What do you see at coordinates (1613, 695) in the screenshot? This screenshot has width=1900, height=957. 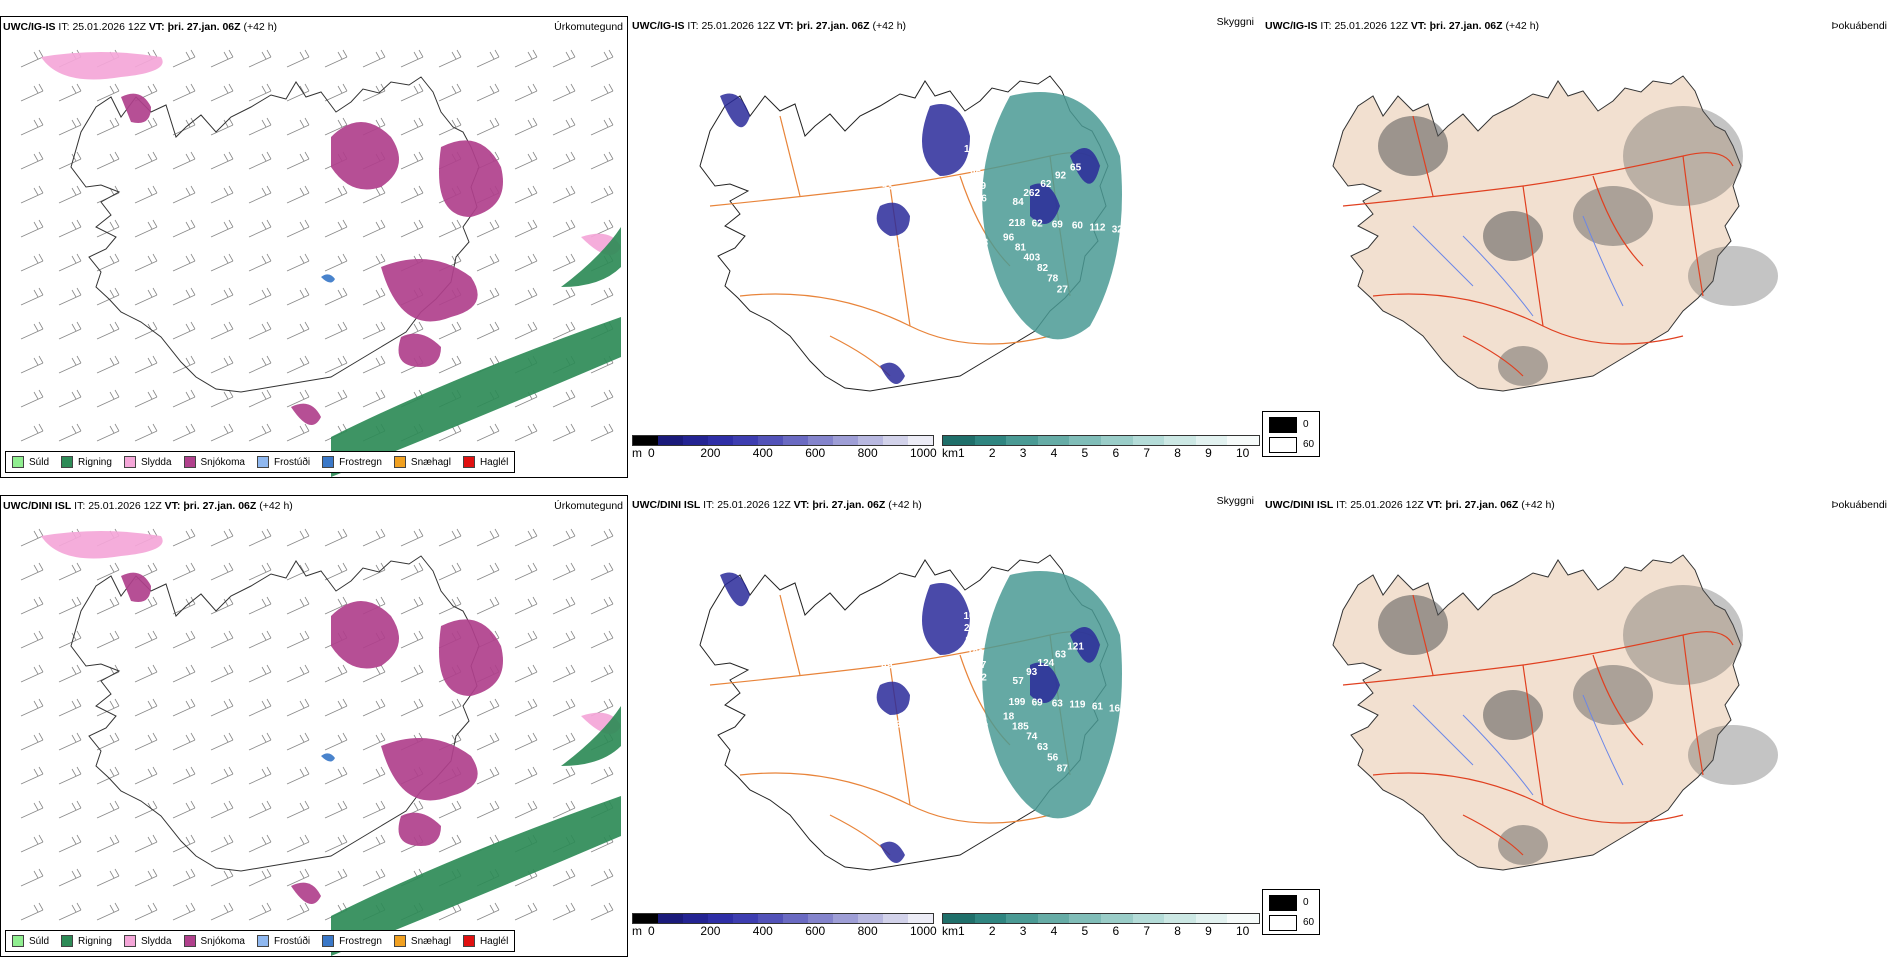 I see `fog-area` at bounding box center [1613, 695].